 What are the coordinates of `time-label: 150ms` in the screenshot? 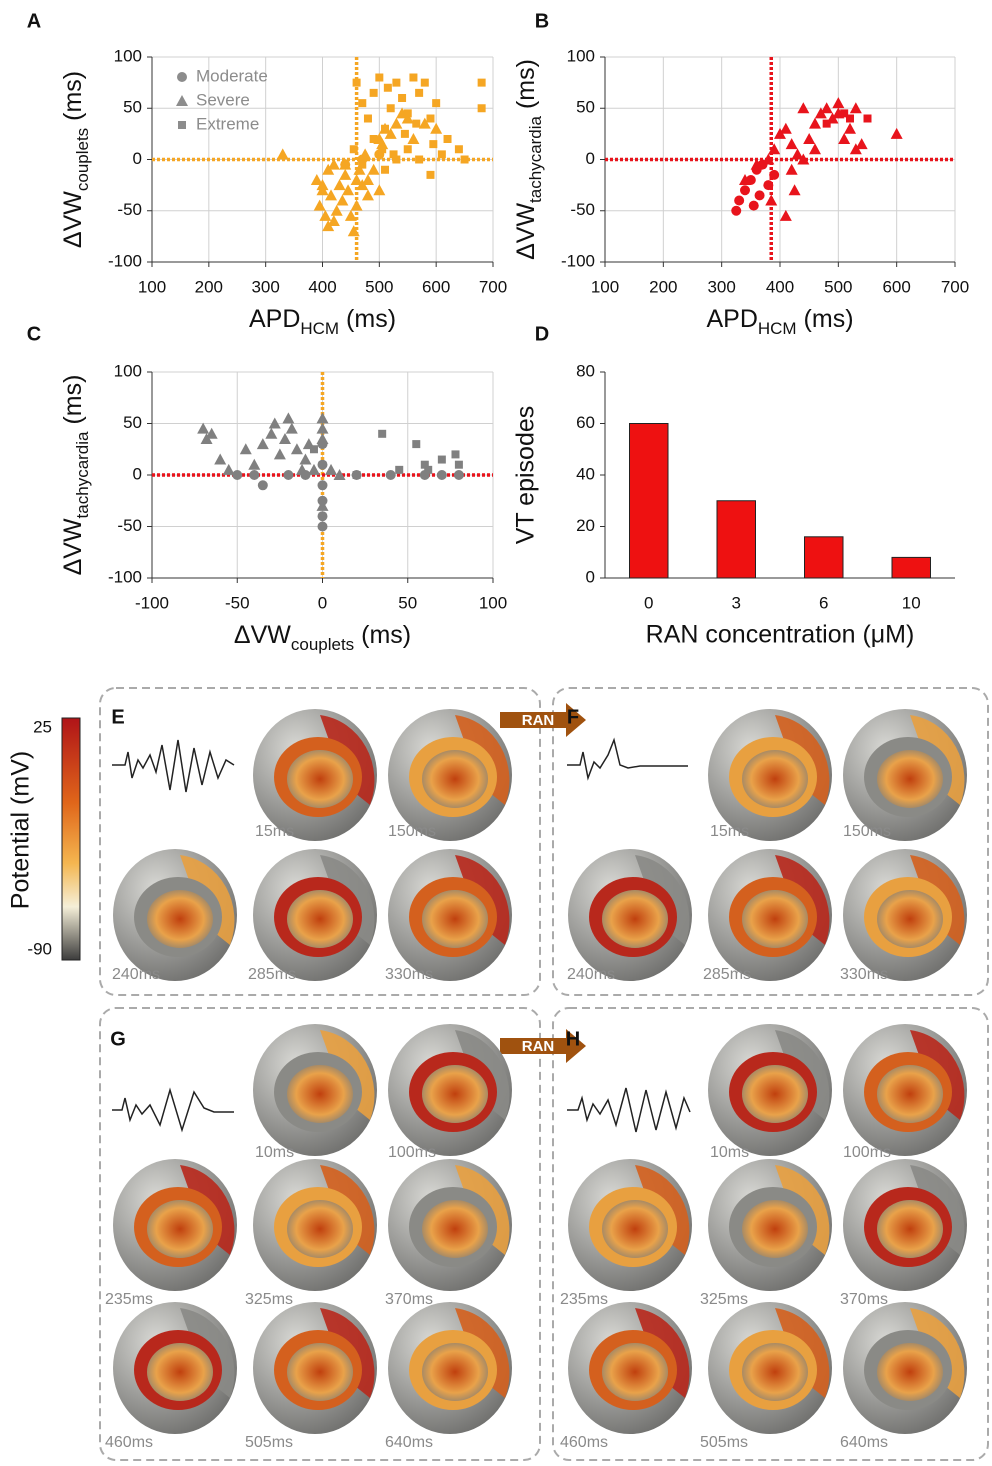 It's located at (412, 831).